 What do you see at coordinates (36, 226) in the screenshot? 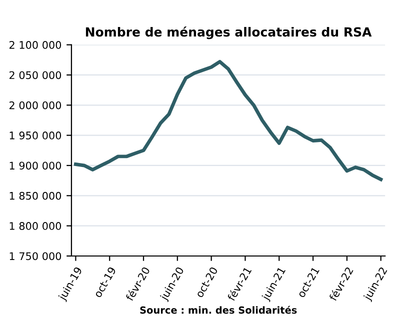
I see `y-tick-label: 1 800 000` at bounding box center [36, 226].